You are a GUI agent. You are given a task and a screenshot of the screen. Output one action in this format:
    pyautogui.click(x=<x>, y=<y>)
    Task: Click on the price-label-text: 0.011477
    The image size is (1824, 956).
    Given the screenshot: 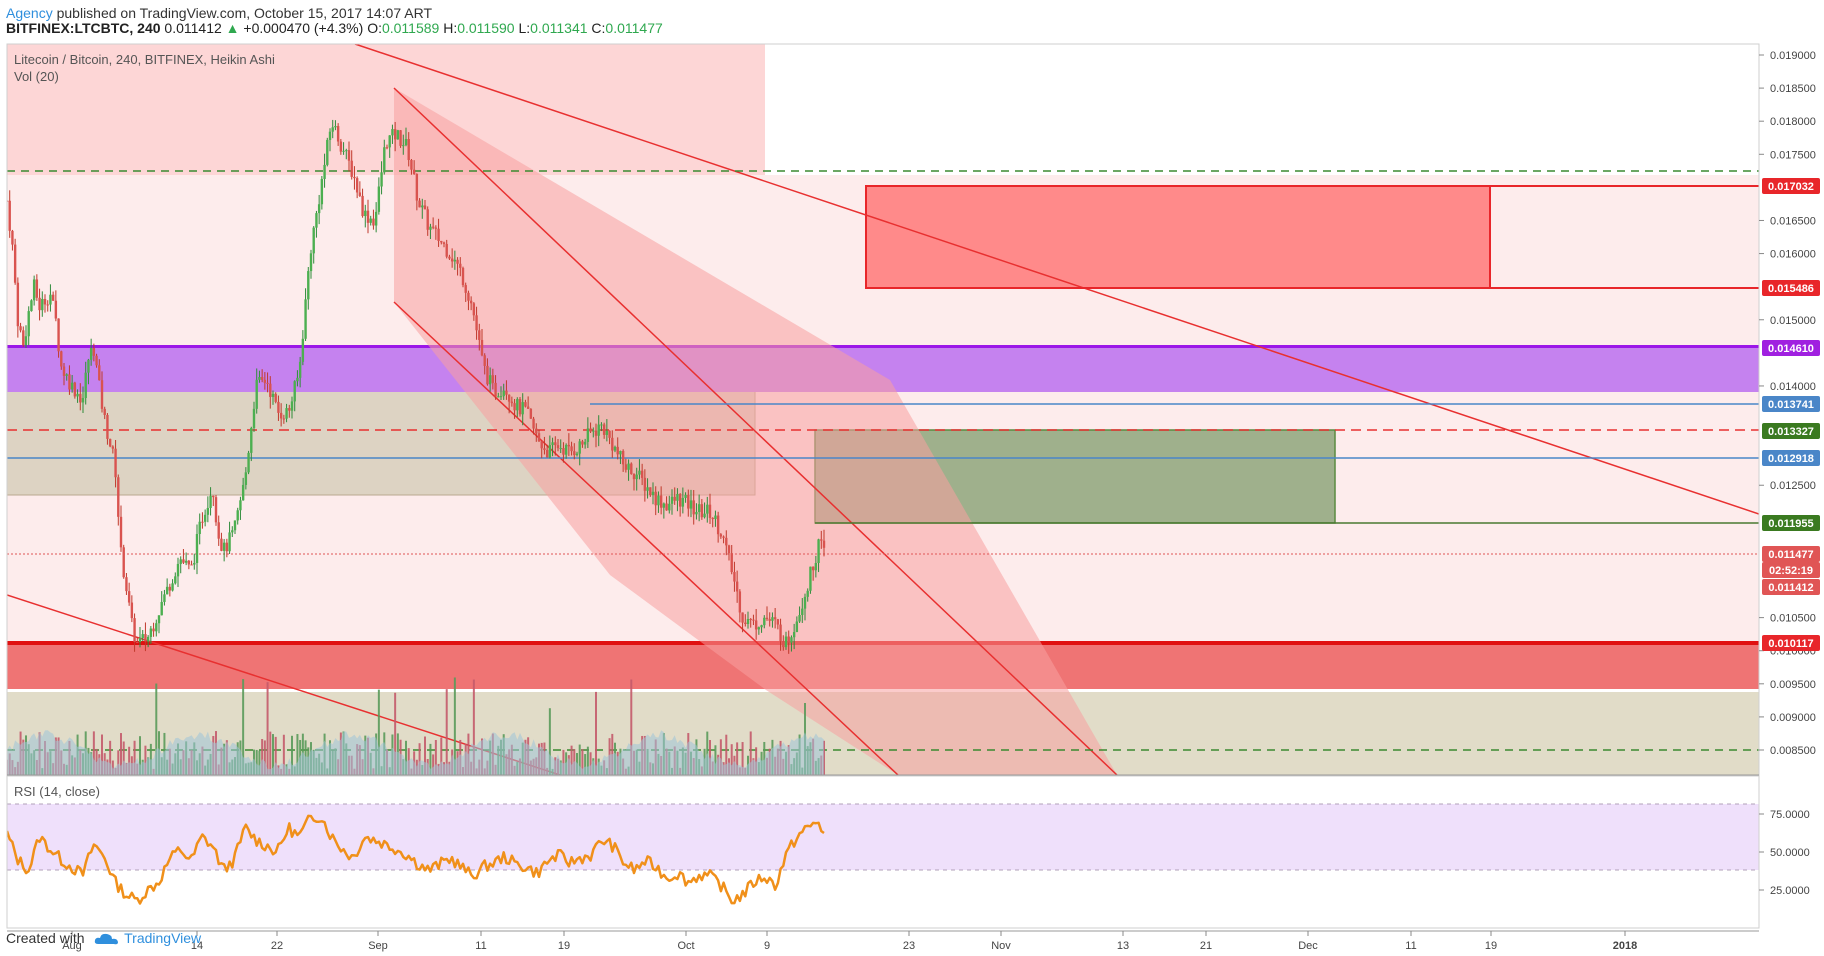 What is the action you would take?
    pyautogui.click(x=1790, y=555)
    